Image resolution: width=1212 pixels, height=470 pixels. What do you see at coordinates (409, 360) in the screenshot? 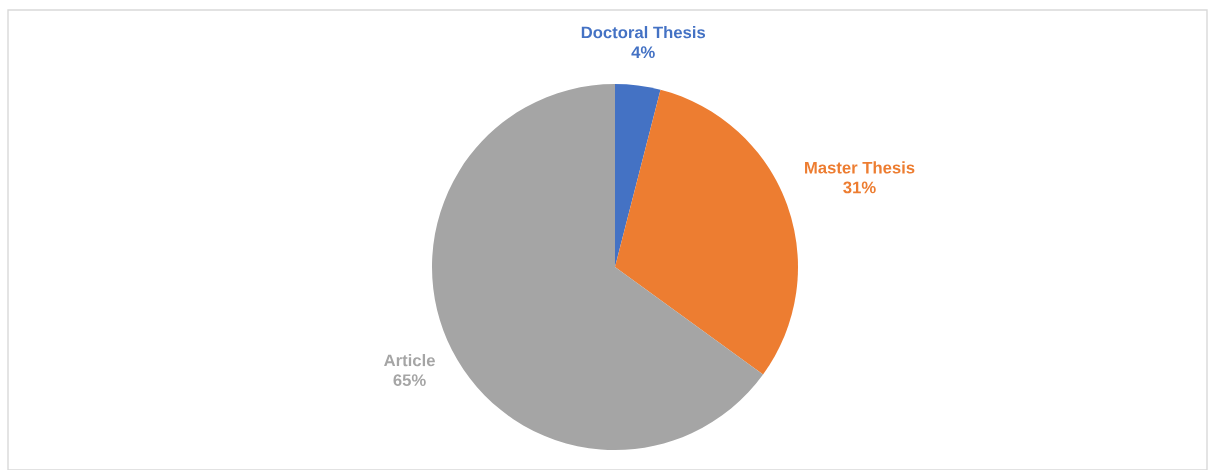
I see `slice-label: Article` at bounding box center [409, 360].